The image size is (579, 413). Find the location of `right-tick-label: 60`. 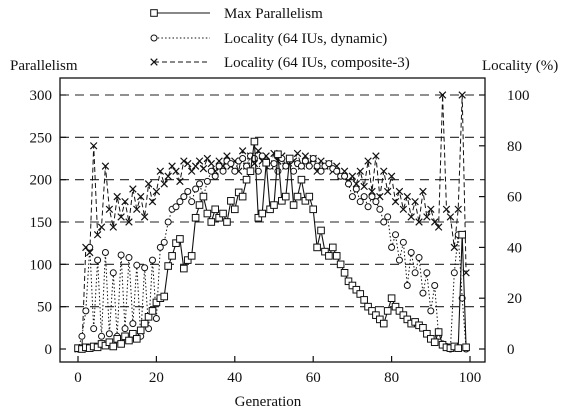

right-tick-label: 60 is located at coordinates (514, 198).